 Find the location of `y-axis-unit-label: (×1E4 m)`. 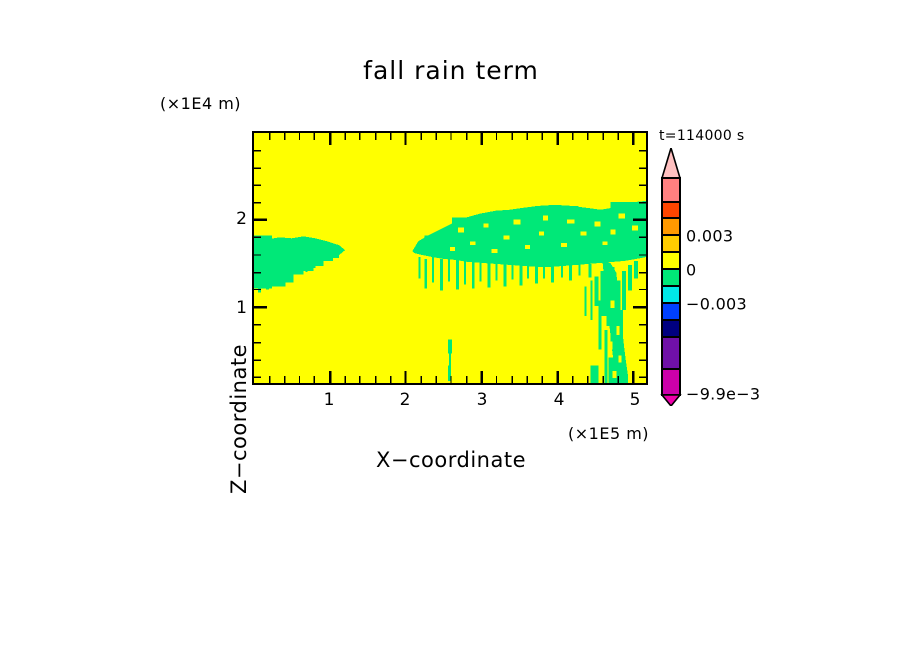

y-axis-unit-label: (×1E4 m) is located at coordinates (201, 103).